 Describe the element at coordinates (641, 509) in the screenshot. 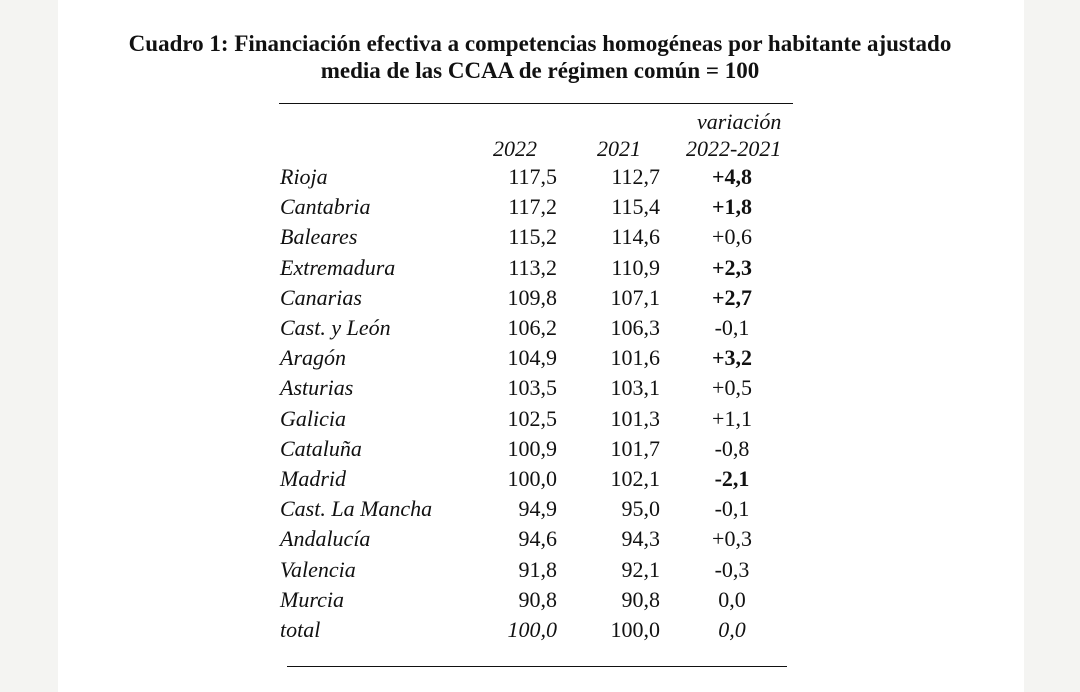

I see `value-2021: 95,0` at that location.